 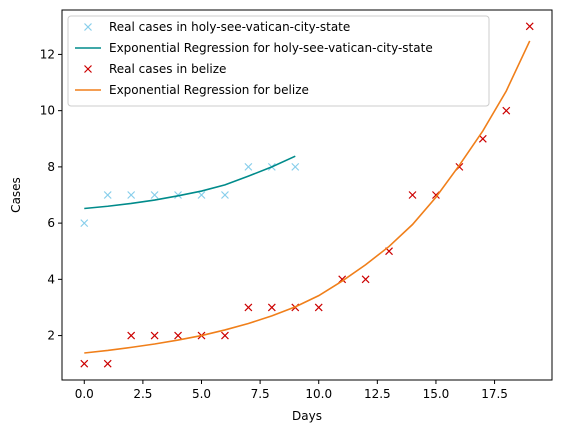 What do you see at coordinates (307, 416) in the screenshot?
I see `x-axis-label: Days` at bounding box center [307, 416].